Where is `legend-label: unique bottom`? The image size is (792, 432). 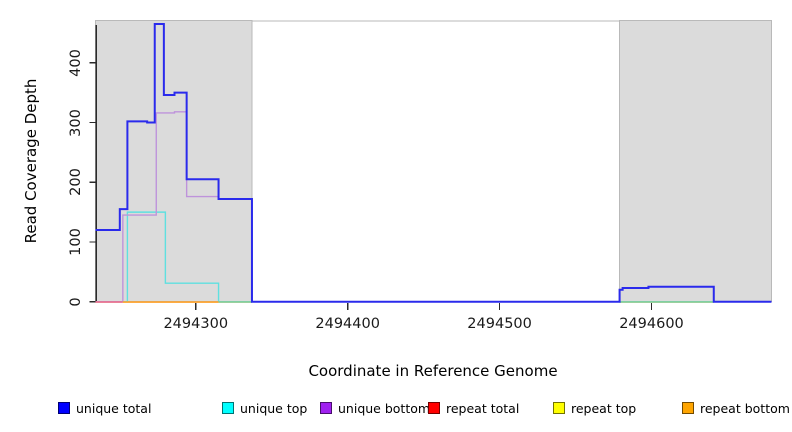 legend-label: unique bottom is located at coordinates (384, 408).